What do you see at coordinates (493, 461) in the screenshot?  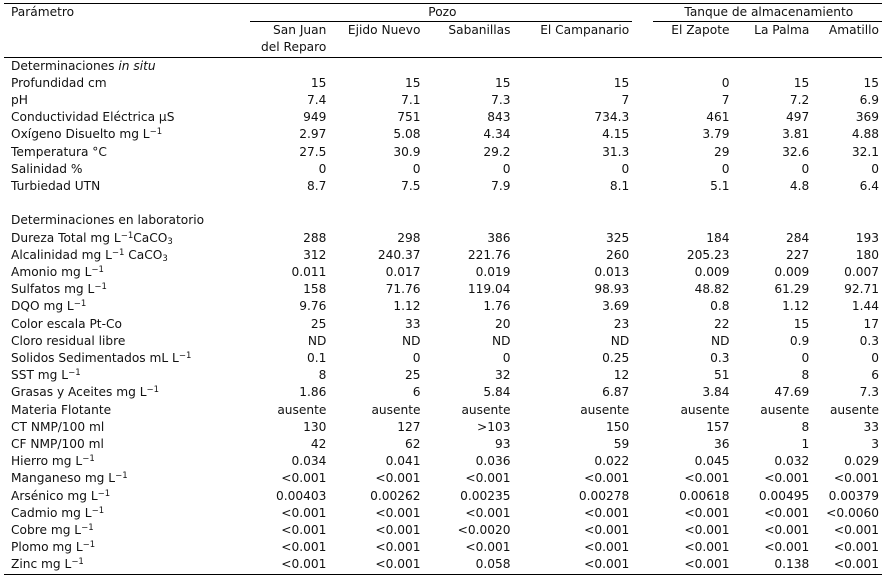 I see `value-cell: 0.036` at bounding box center [493, 461].